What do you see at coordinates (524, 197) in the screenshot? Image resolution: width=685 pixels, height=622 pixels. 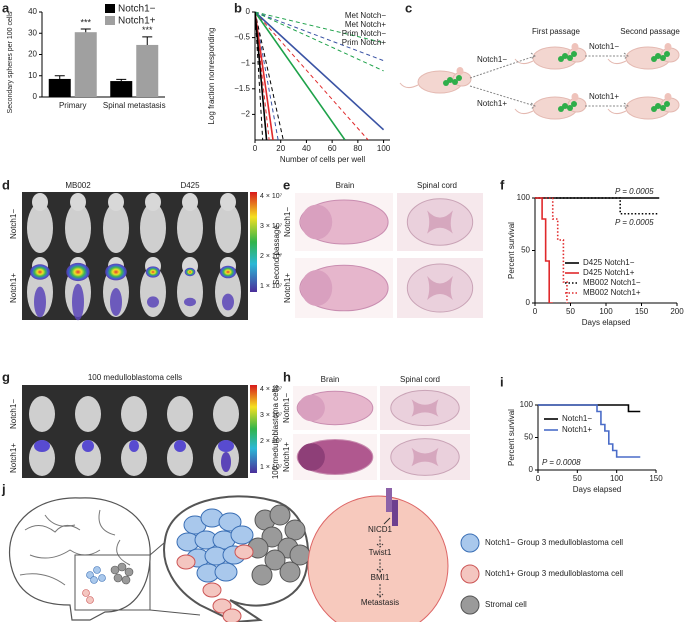 I see `y-tick-label: 100` at bounding box center [524, 197].